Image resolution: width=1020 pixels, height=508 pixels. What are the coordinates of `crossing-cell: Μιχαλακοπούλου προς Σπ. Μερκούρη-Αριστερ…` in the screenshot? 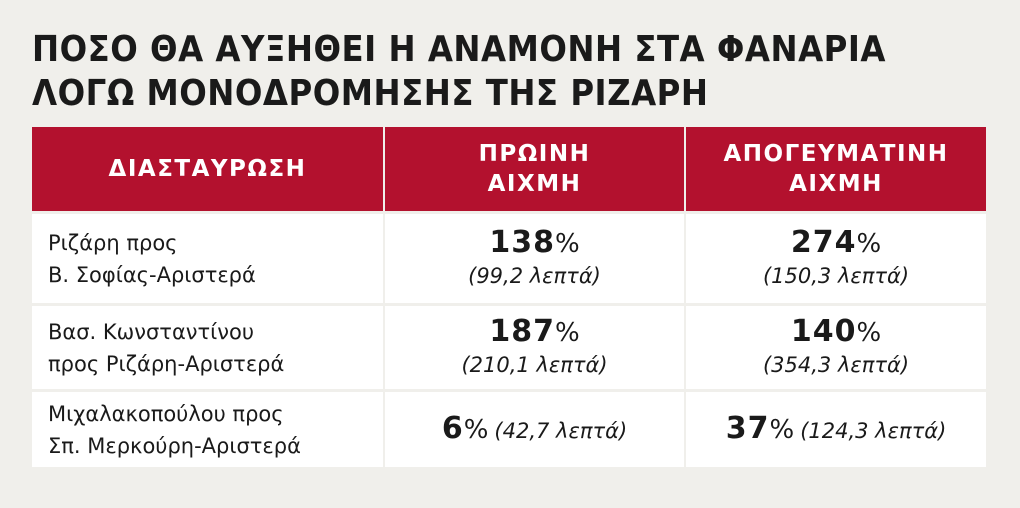 It's located at (208, 428).